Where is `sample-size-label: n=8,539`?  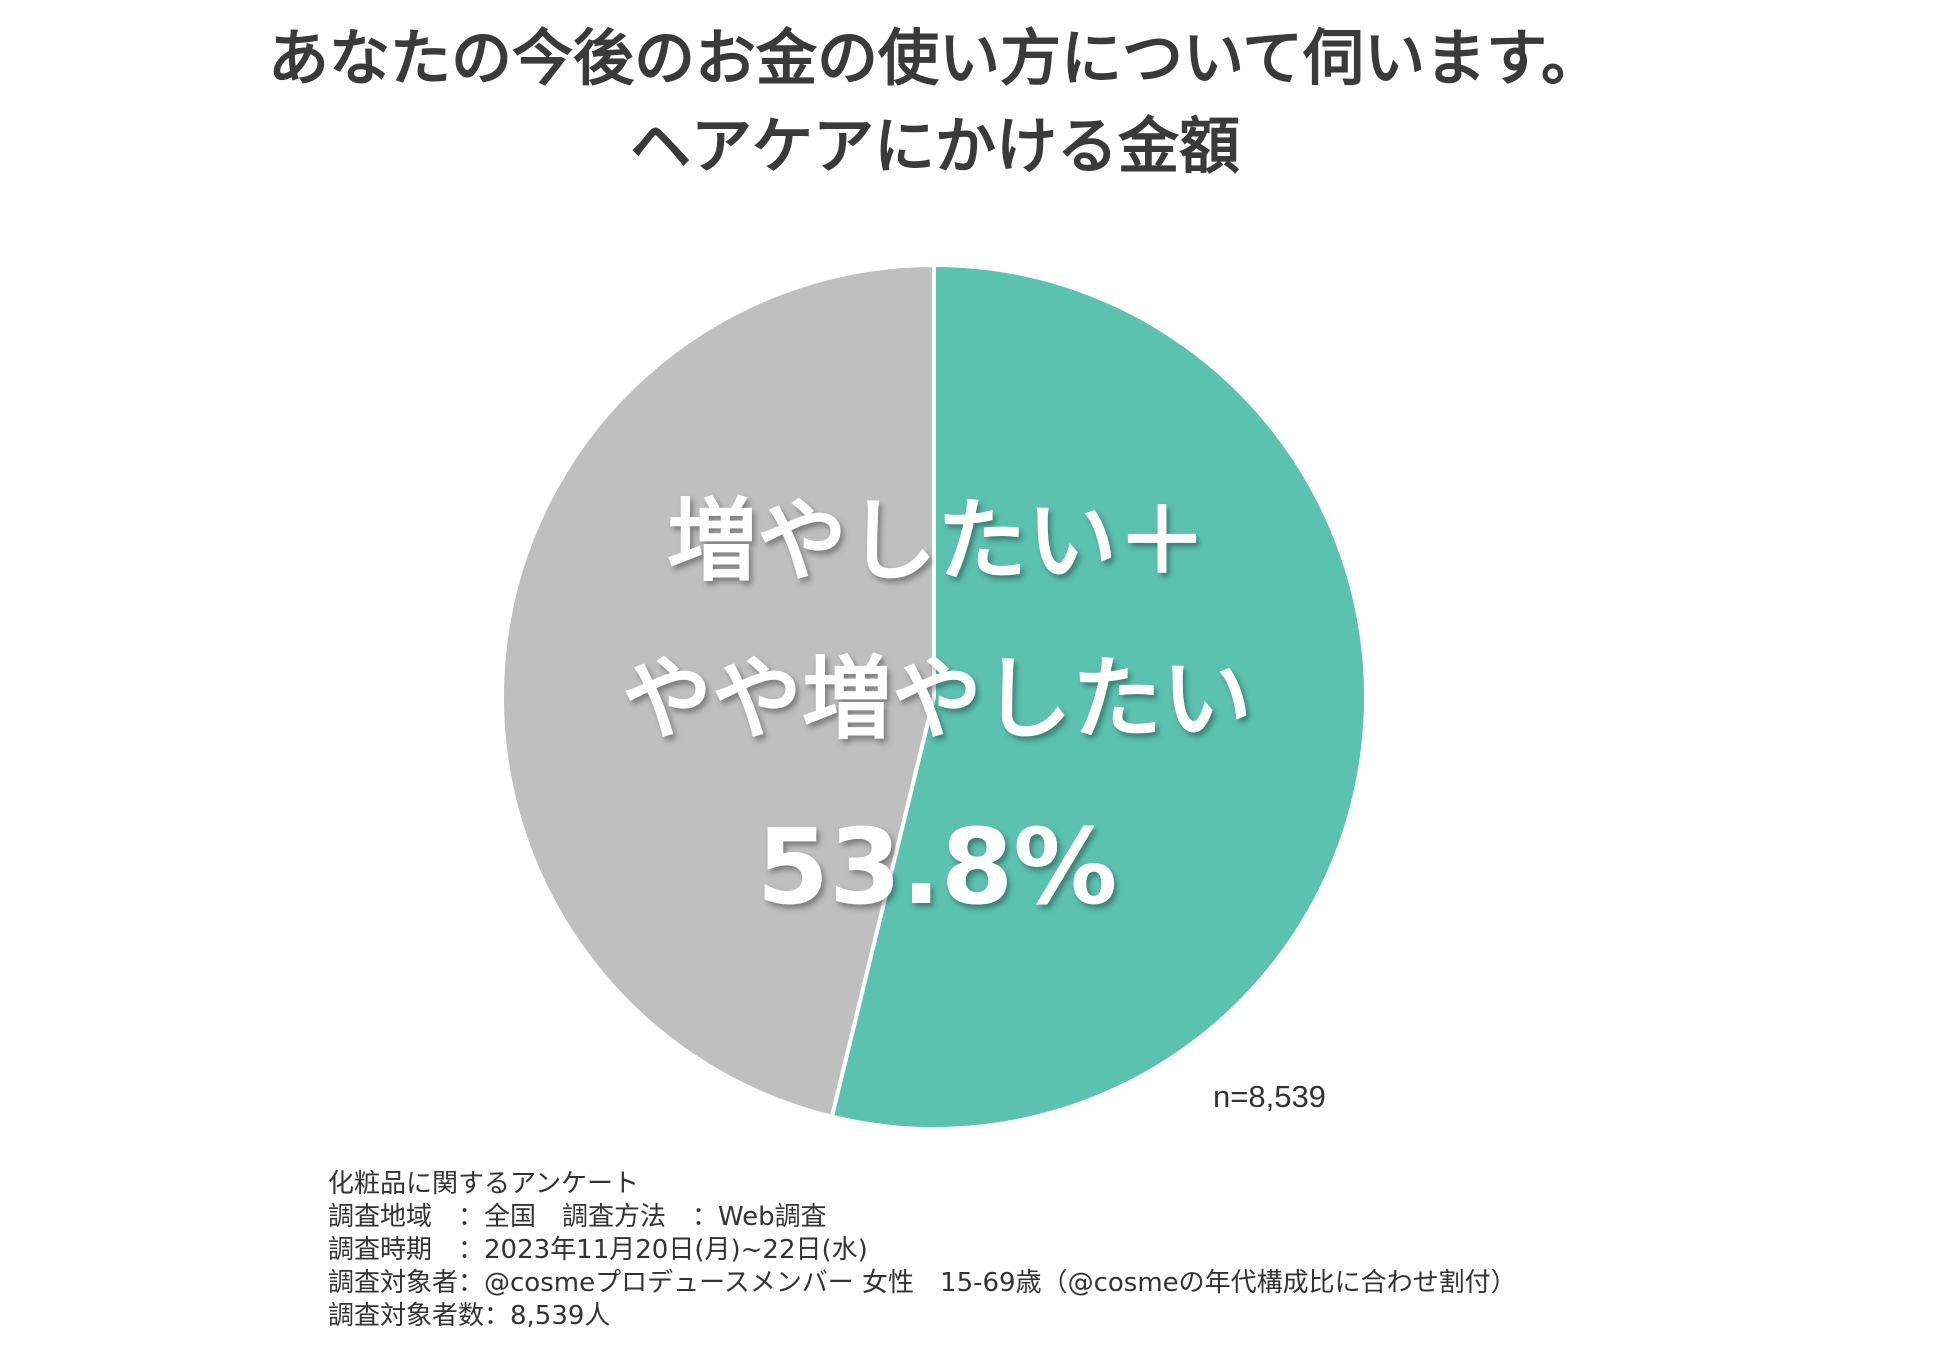 sample-size-label: n=8,539 is located at coordinates (1269, 1096).